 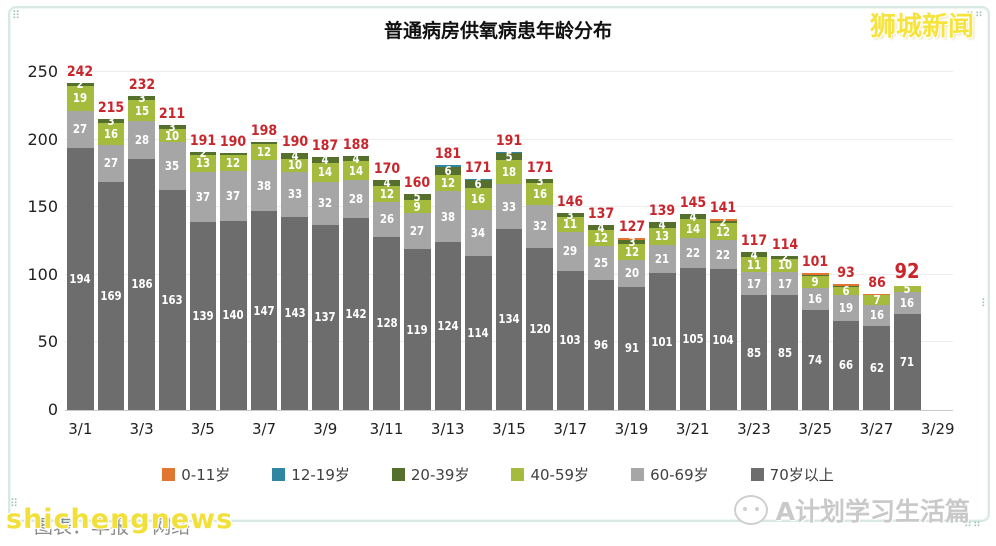 What do you see at coordinates (974, 13) in the screenshot?
I see `resize-handle-top-right: ⠶⠶` at bounding box center [974, 13].